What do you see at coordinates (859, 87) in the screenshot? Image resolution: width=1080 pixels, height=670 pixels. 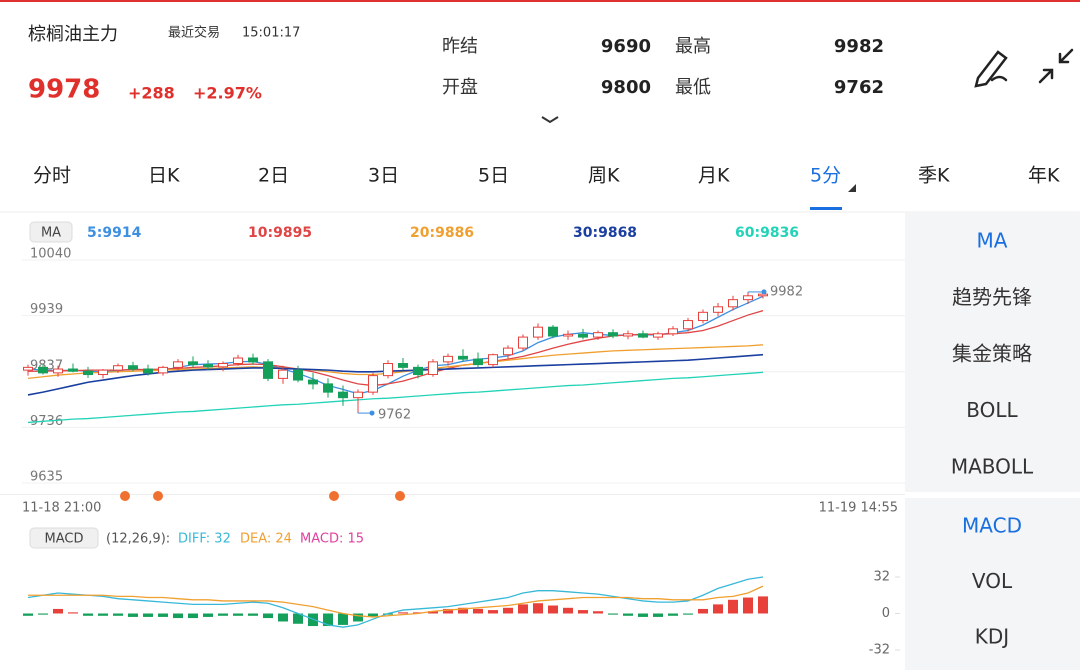 I see `stat-value: 9762` at bounding box center [859, 87].